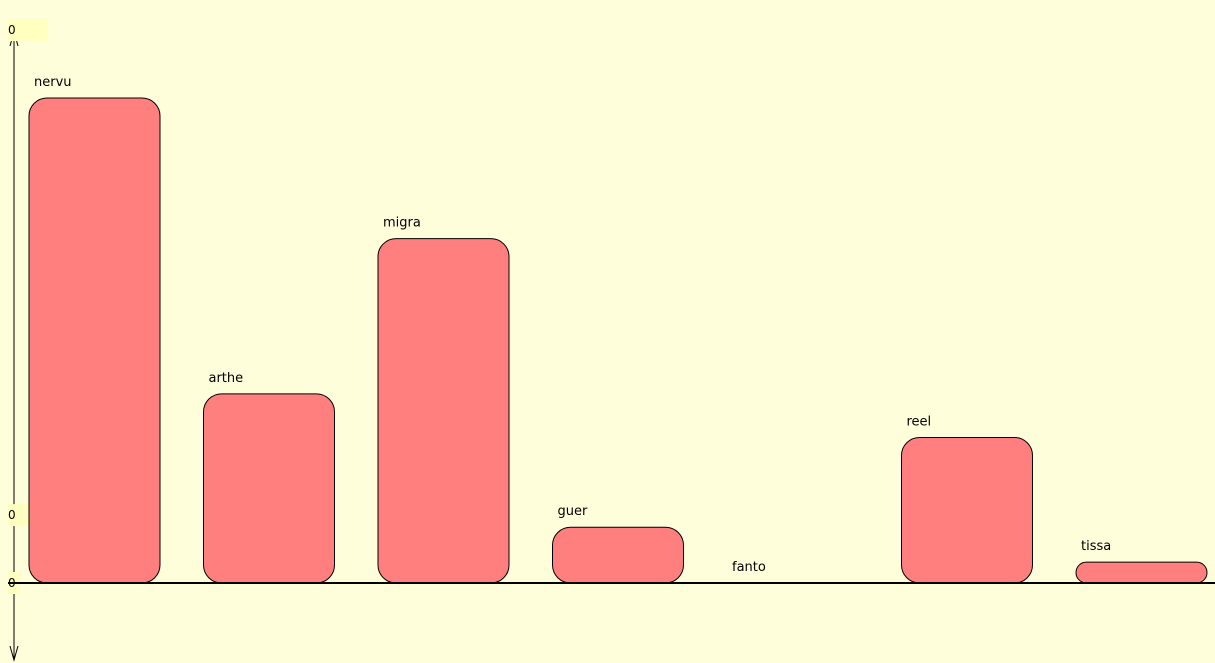 The height and width of the screenshot is (663, 1215). Describe the element at coordinates (402, 223) in the screenshot. I see `bar-label-migra: migra` at that location.